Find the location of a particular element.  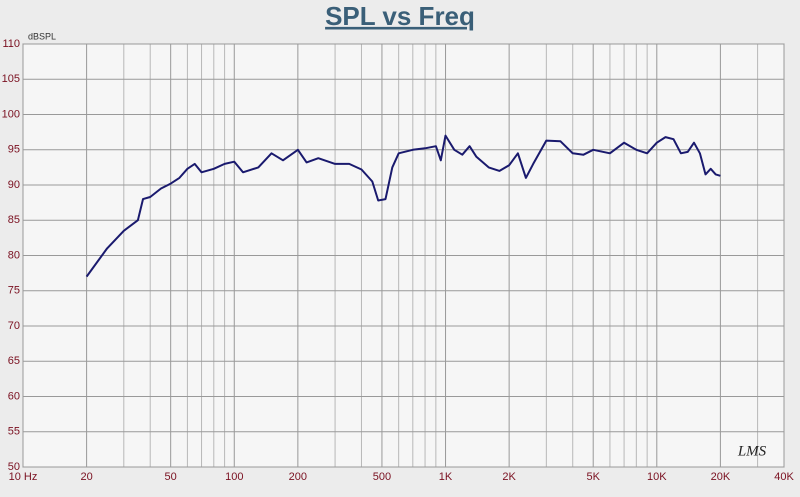

y-tick-label: 65 is located at coordinates (14, 361).